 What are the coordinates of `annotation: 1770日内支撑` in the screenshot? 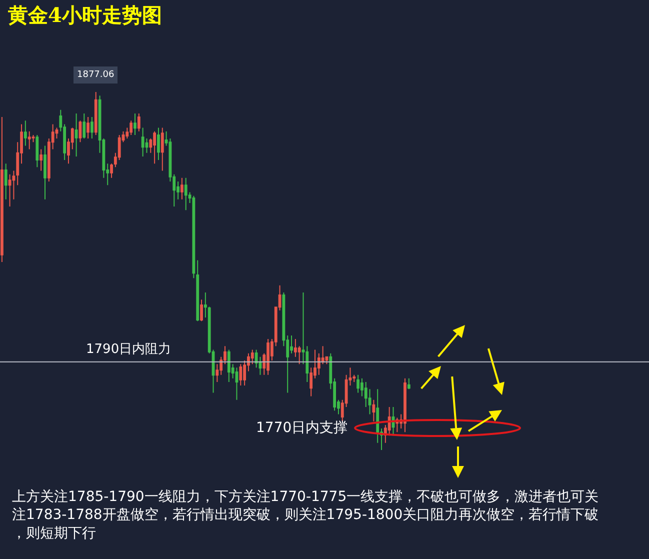 It's located at (302, 428).